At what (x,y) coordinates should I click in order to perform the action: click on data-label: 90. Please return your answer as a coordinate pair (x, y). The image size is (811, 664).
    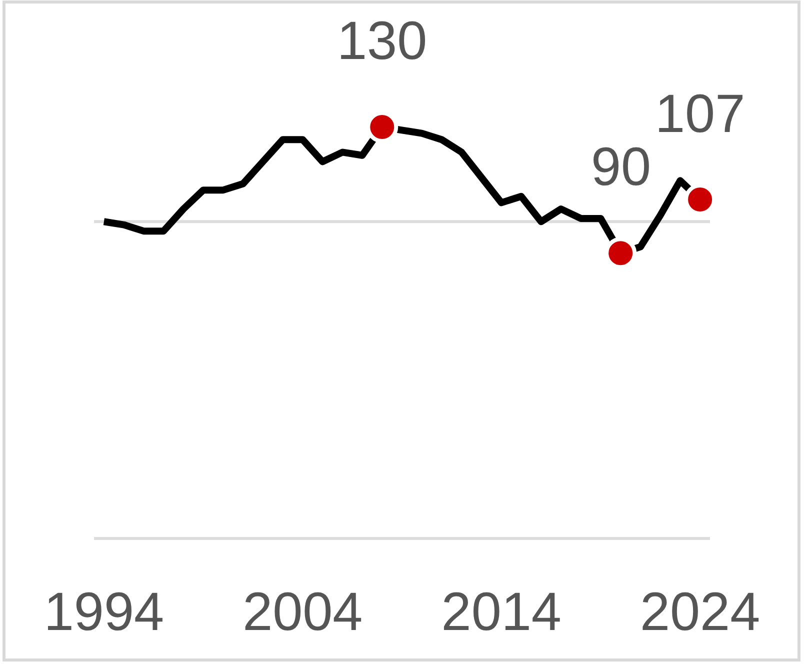
    Looking at the image, I should click on (621, 167).